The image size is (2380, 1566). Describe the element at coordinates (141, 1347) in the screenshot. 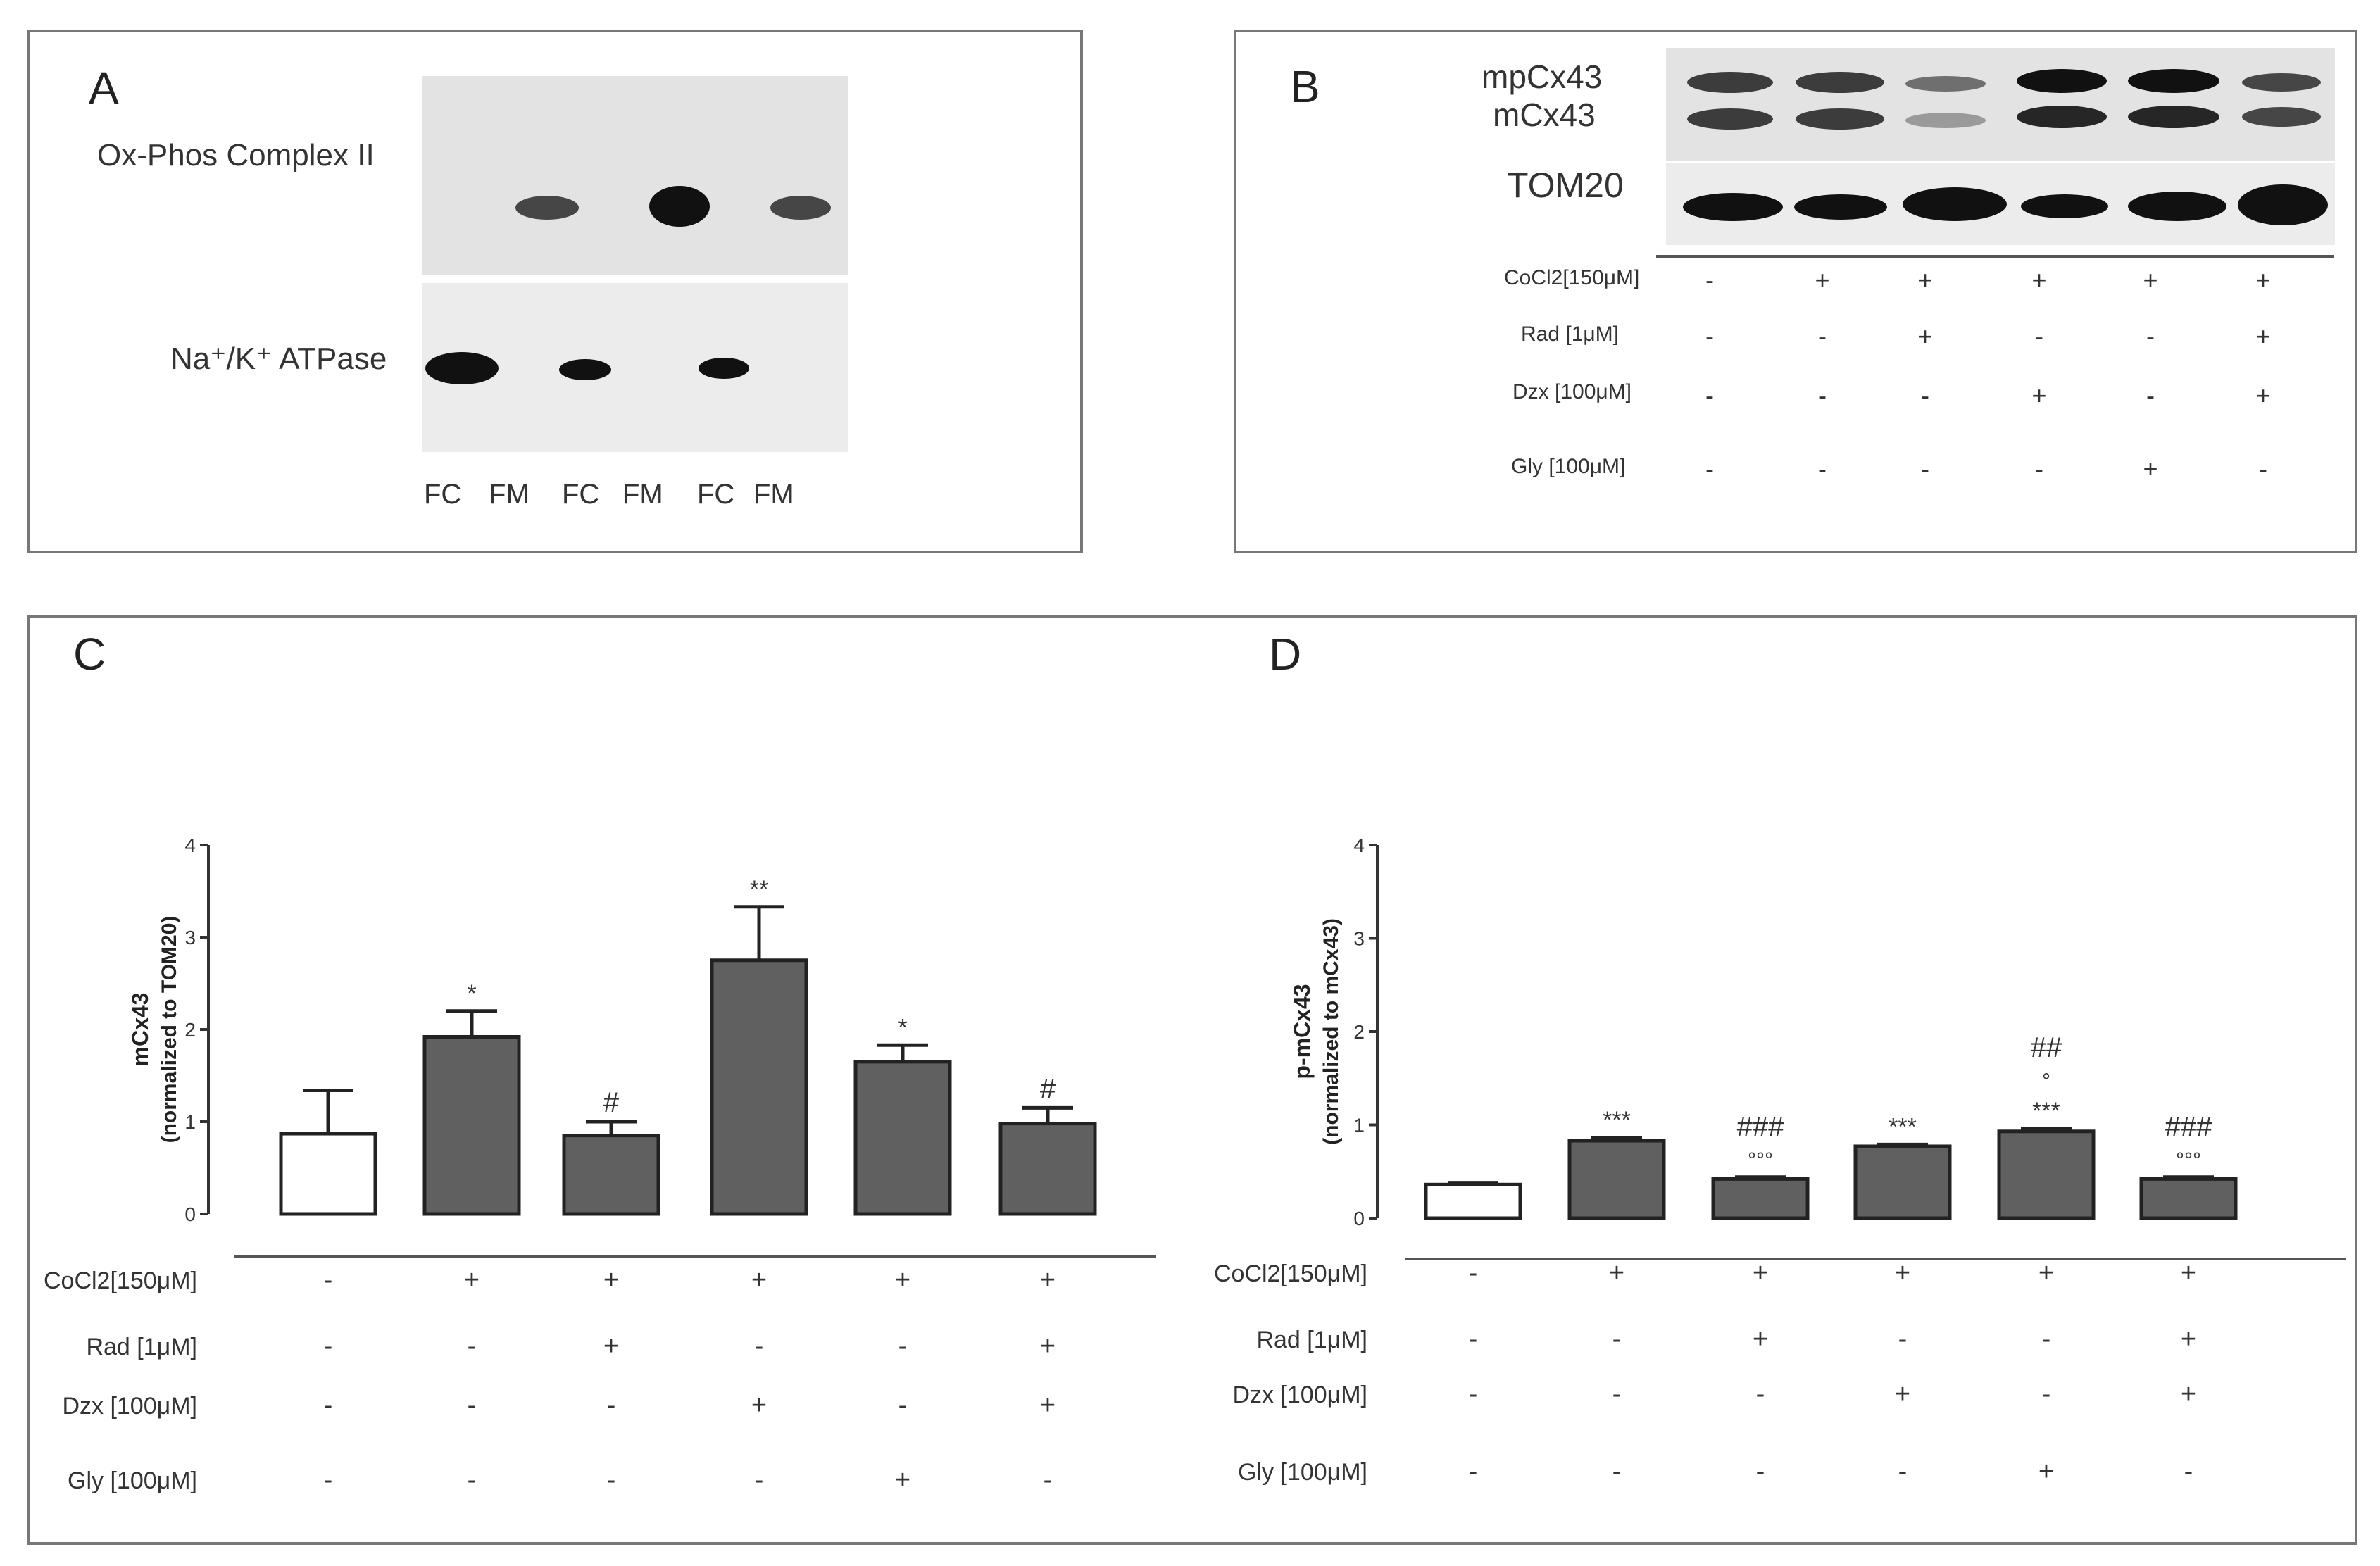

I see `condition-label: Rad [1μM]` at that location.